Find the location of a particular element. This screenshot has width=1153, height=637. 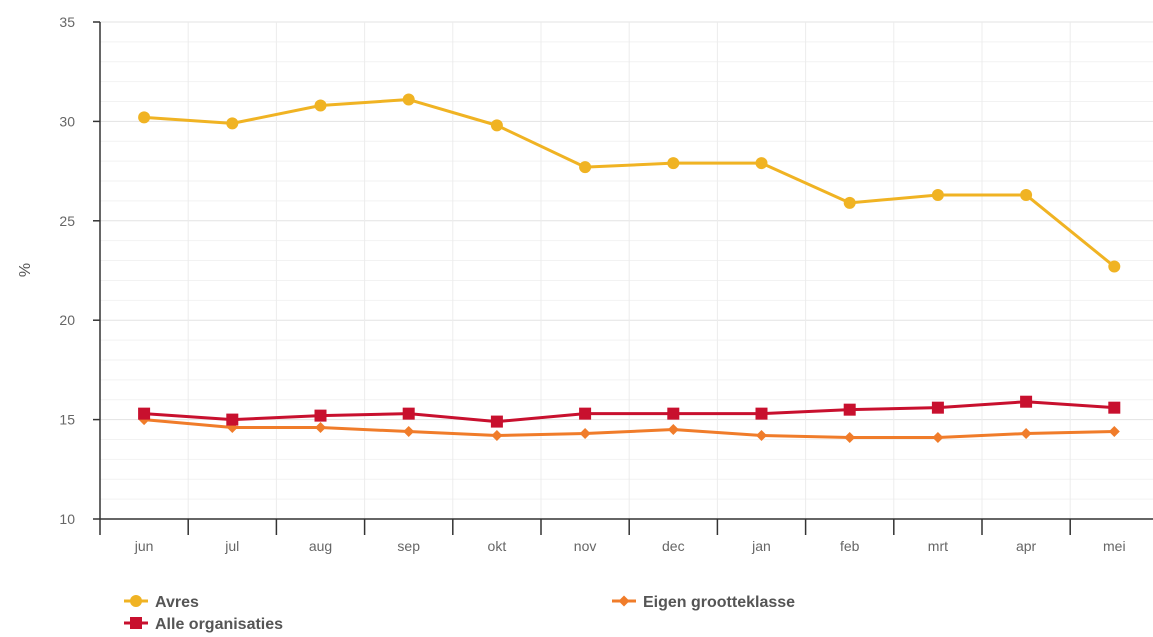

x-tick-label: aug is located at coordinates (320, 546).